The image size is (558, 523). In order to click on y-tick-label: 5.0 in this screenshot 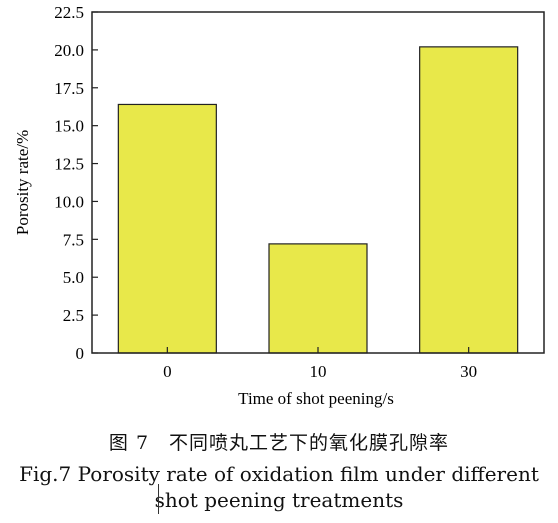, I will do `click(73, 277)`.